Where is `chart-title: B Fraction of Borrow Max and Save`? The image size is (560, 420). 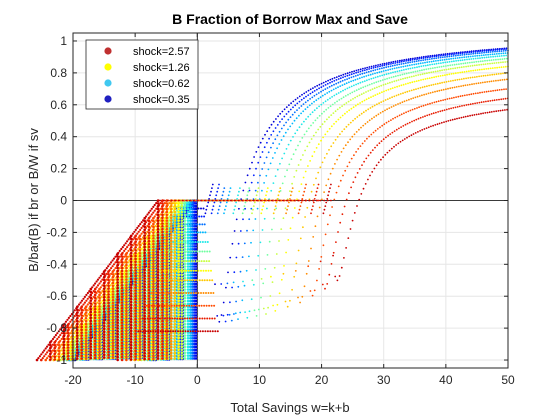
chart-title: B Fraction of Borrow Max and Save is located at coordinates (290, 19).